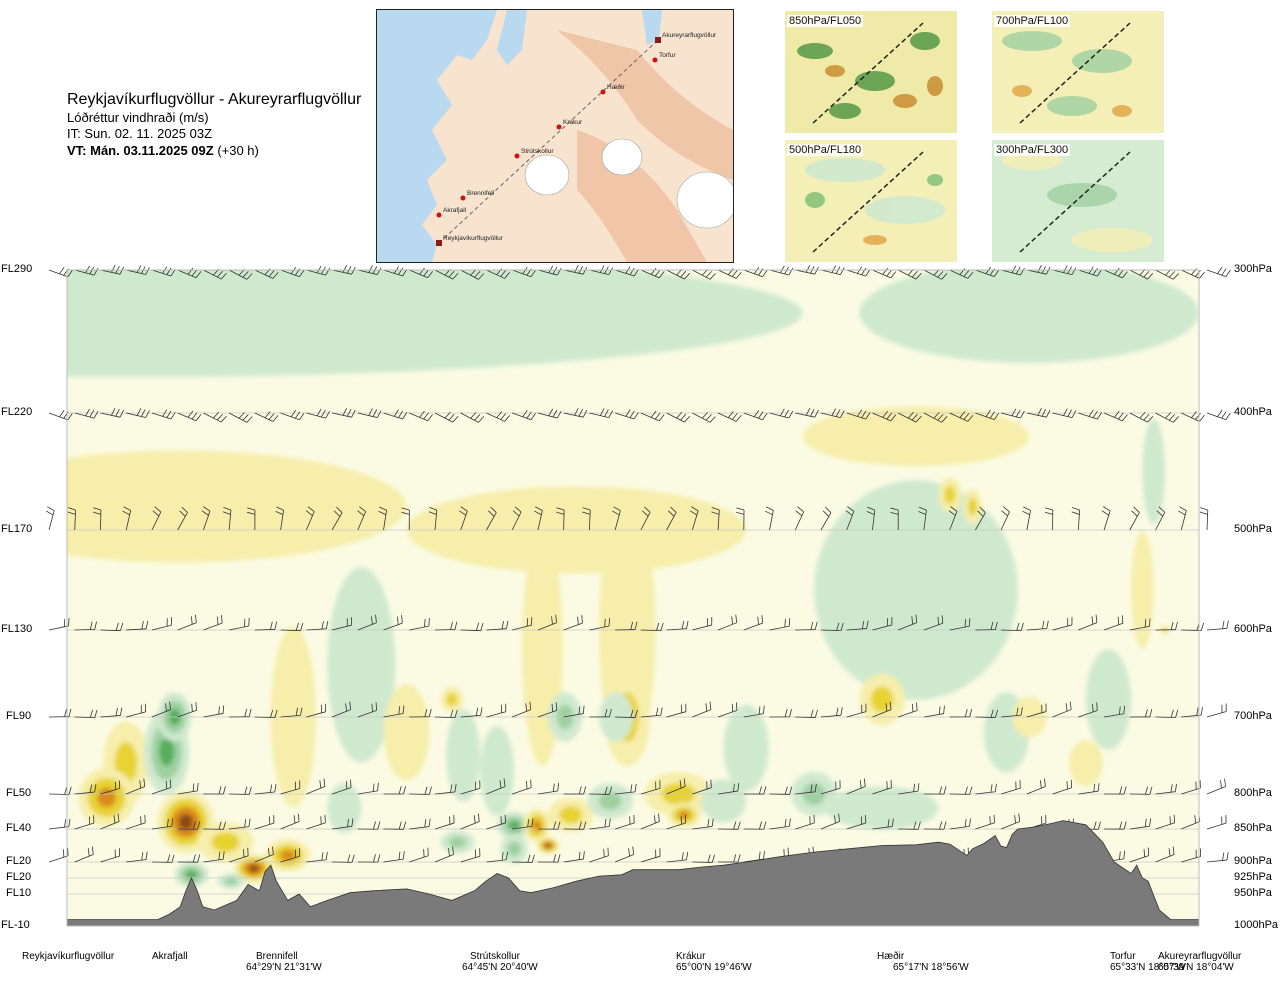  Describe the element at coordinates (1148, 967) in the screenshot. I see `waypoint-coordinate: 65°33'N 18°07'W` at that location.